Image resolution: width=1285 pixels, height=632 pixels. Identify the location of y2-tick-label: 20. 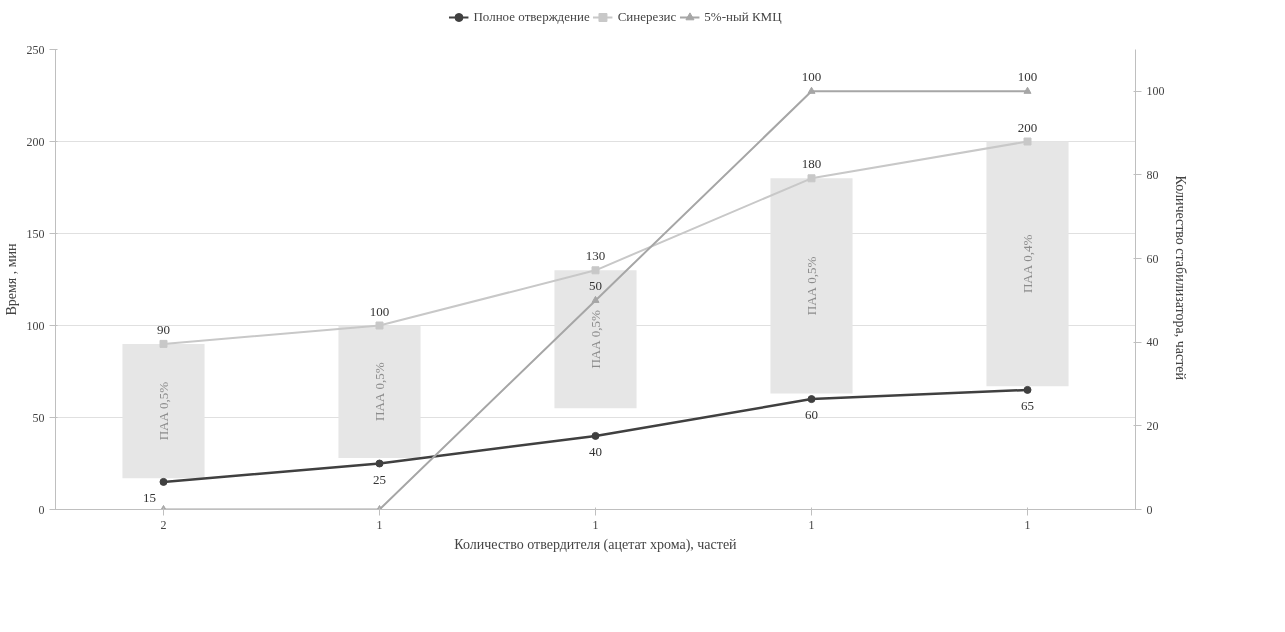
(1152, 425).